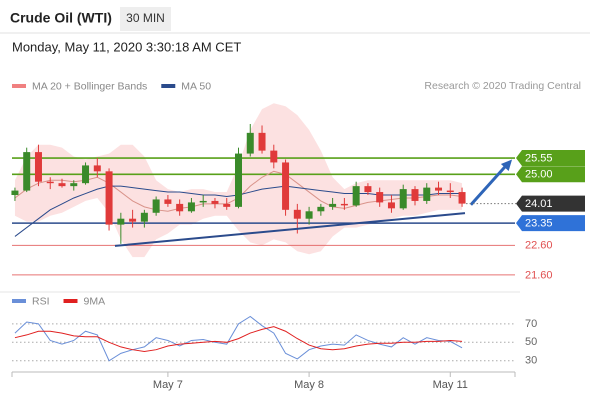  What do you see at coordinates (290, 229) in the screenshot?
I see `trendline` at bounding box center [290, 229].